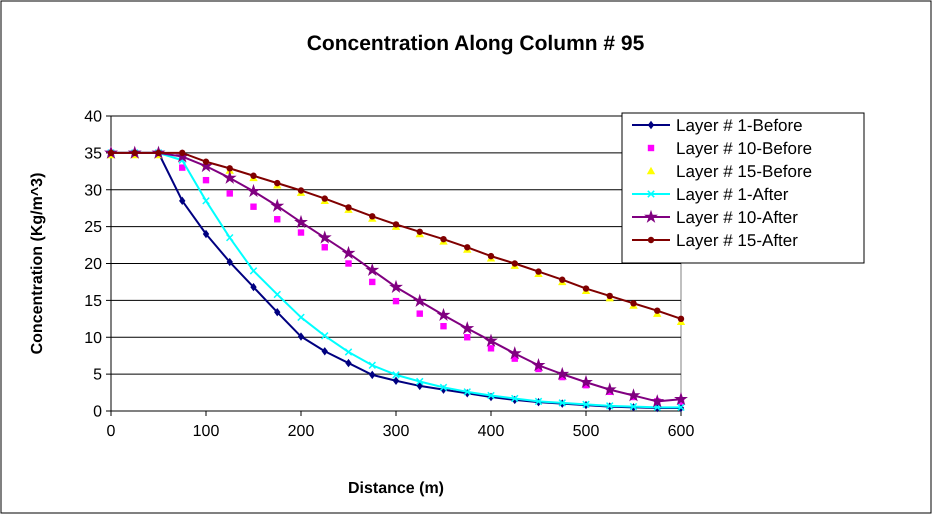 This screenshot has width=940, height=516. I want to click on y-tick-label: 0, so click(97, 412).